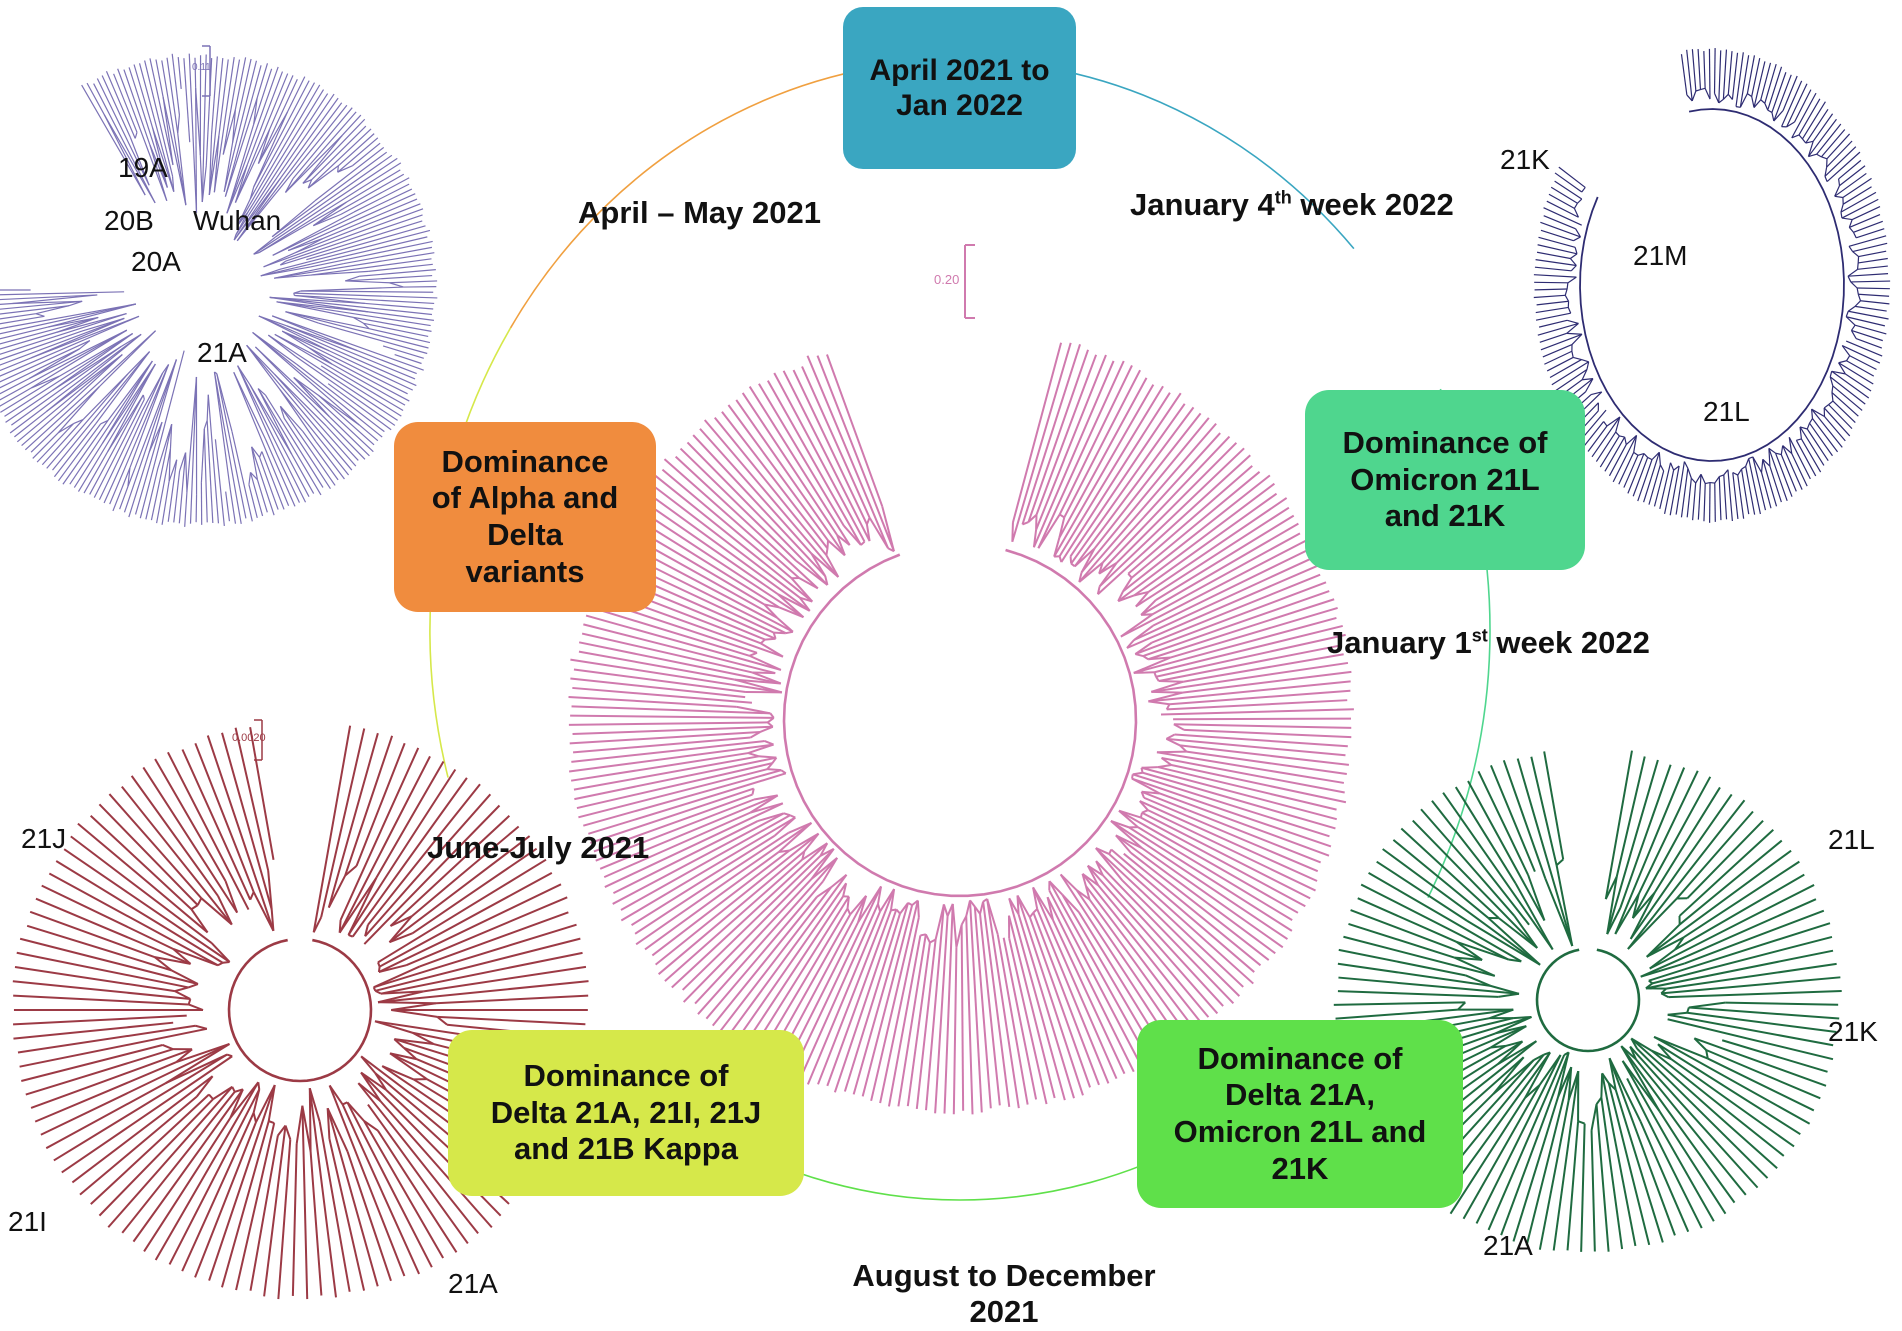 The height and width of the screenshot is (1331, 1902). I want to click on clade-label-21m: 21M, so click(1660, 256).